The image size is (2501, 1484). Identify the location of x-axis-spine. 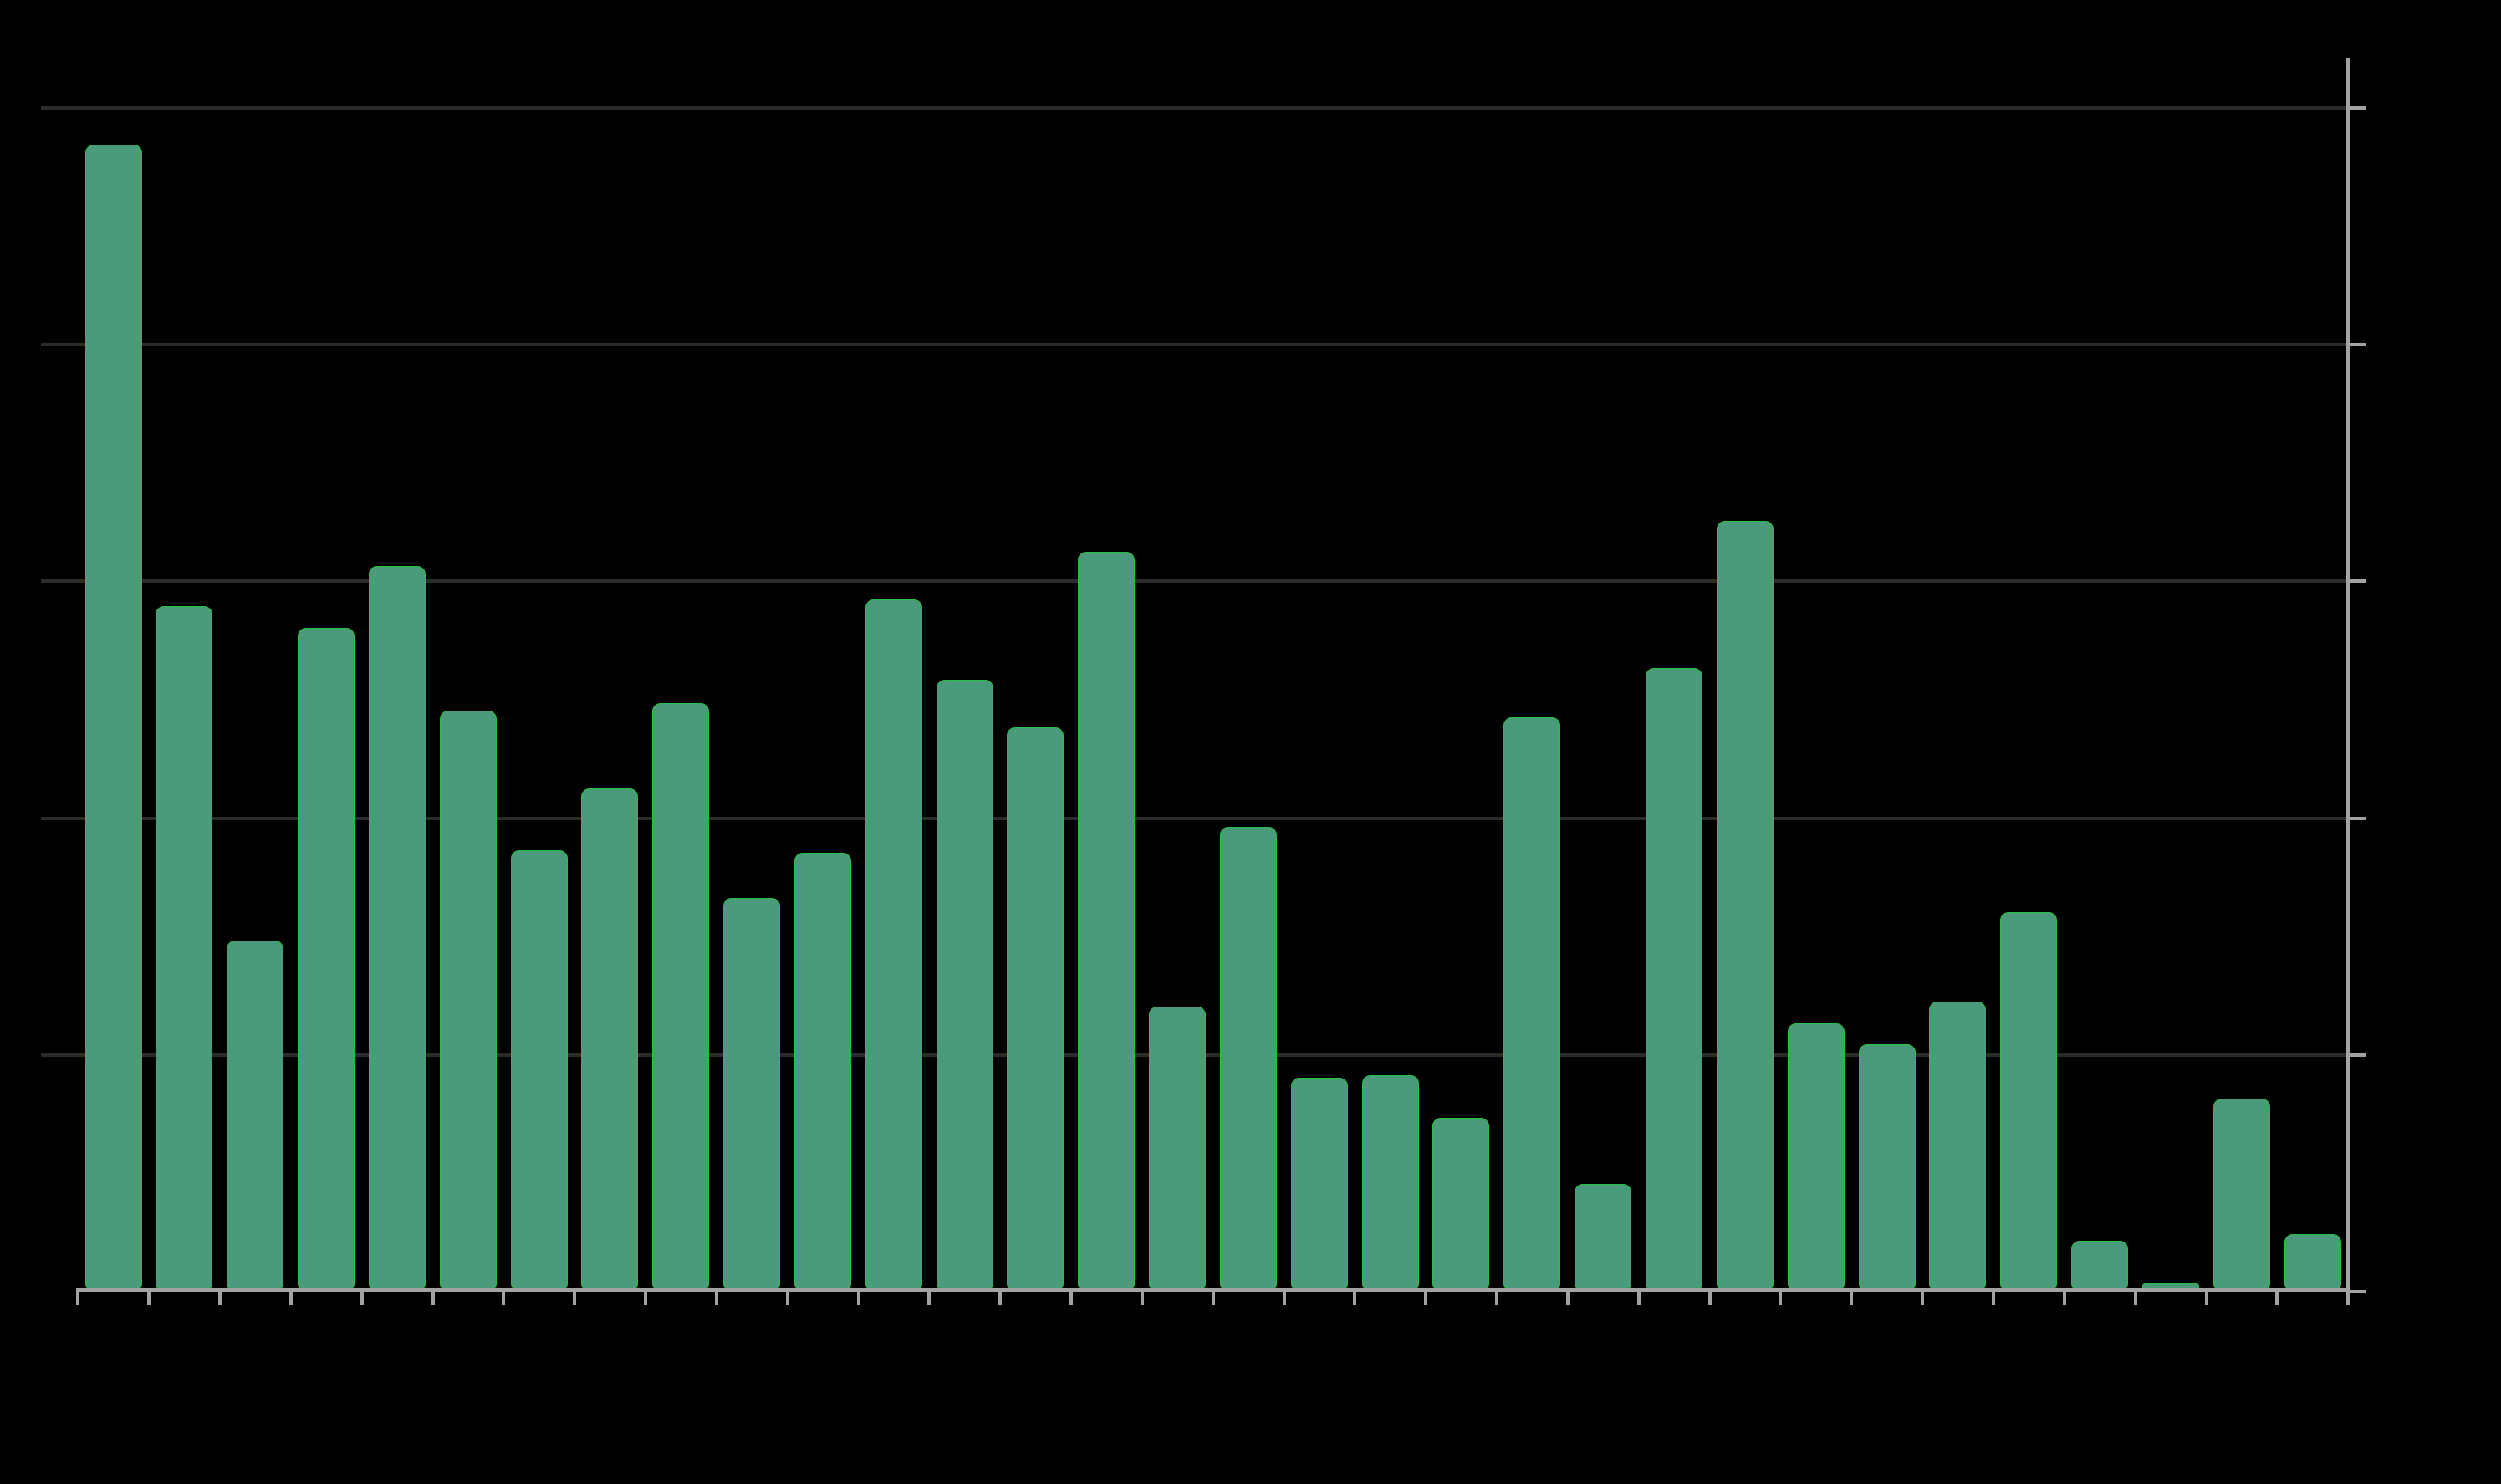
(1213, 1290).